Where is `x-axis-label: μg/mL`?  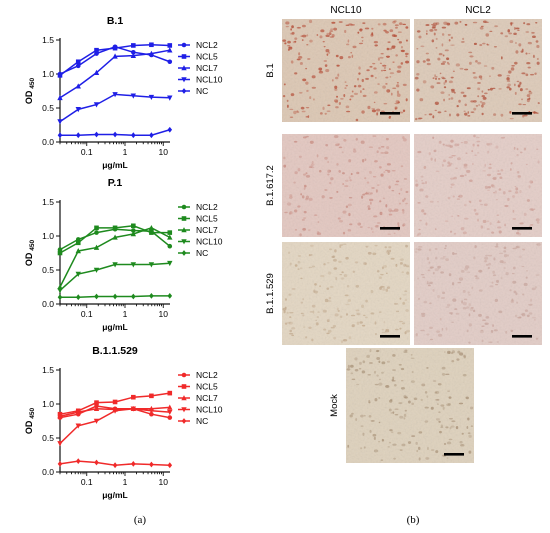
x-axis-label: μg/mL is located at coordinates (115, 165).